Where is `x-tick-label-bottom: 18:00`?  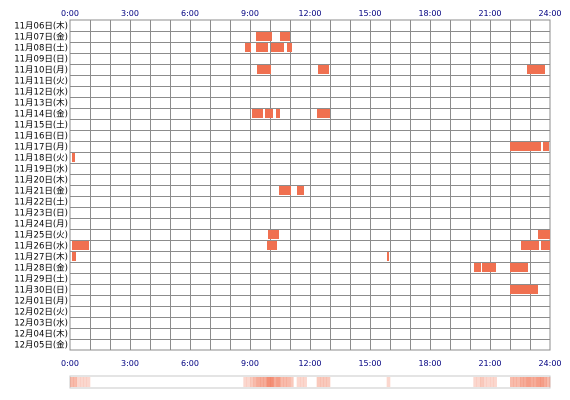
x-tick-label-bottom: 18:00 is located at coordinates (429, 363).